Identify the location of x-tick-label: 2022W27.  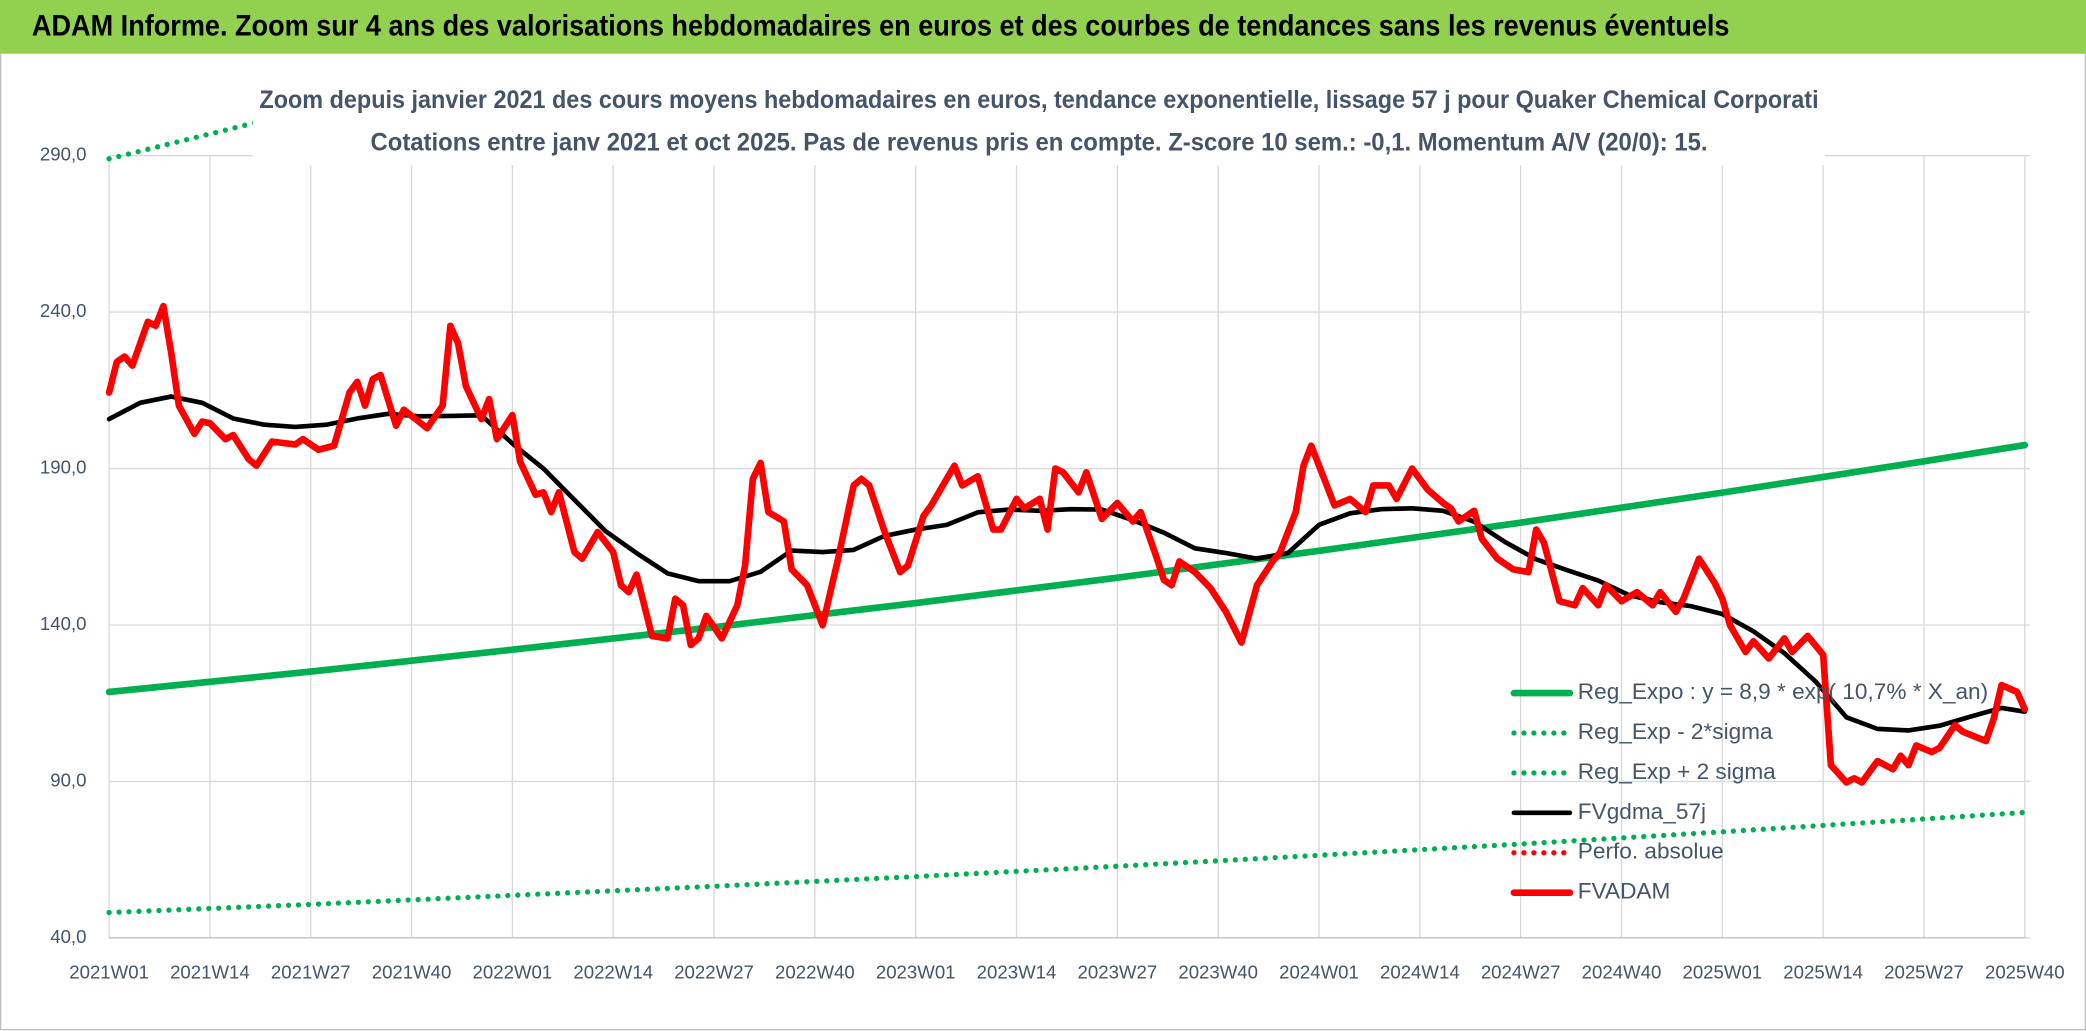
(714, 972).